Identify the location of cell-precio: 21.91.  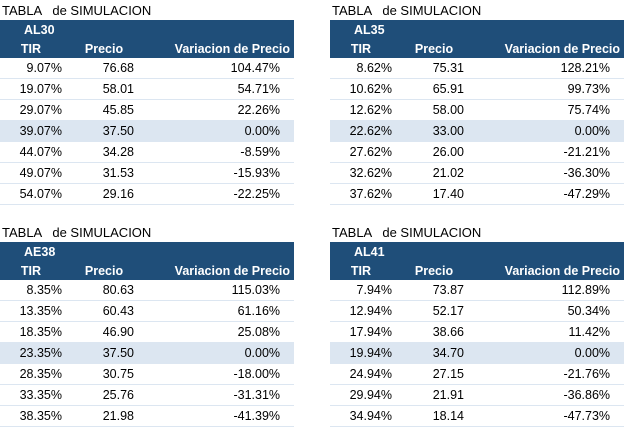
(434, 395).